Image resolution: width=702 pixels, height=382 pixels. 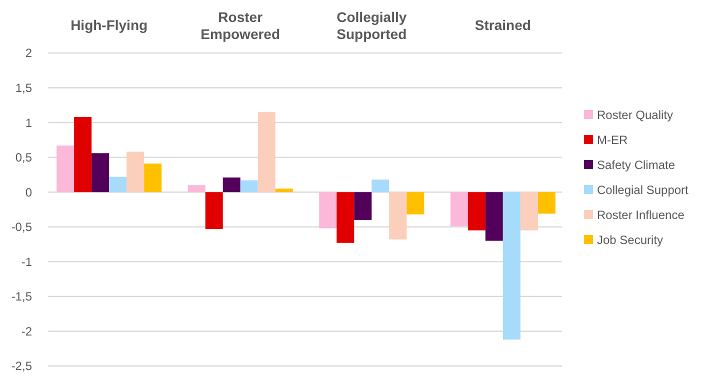 I want to click on y-tick-label: -1, so click(x=26, y=261).